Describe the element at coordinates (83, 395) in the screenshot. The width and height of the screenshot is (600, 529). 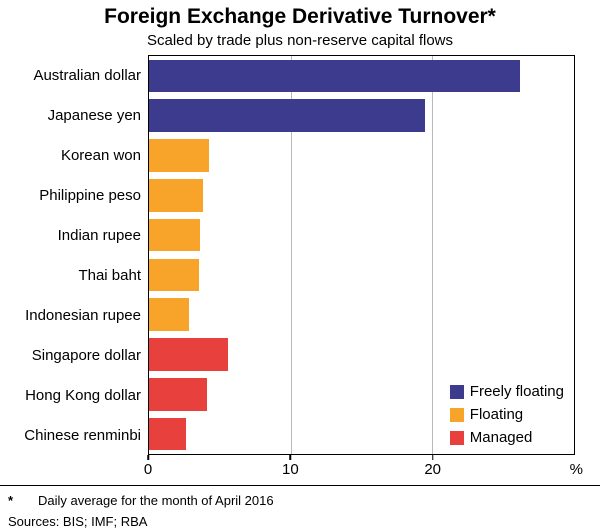
I see `category-label: Hong Kong dollar` at that location.